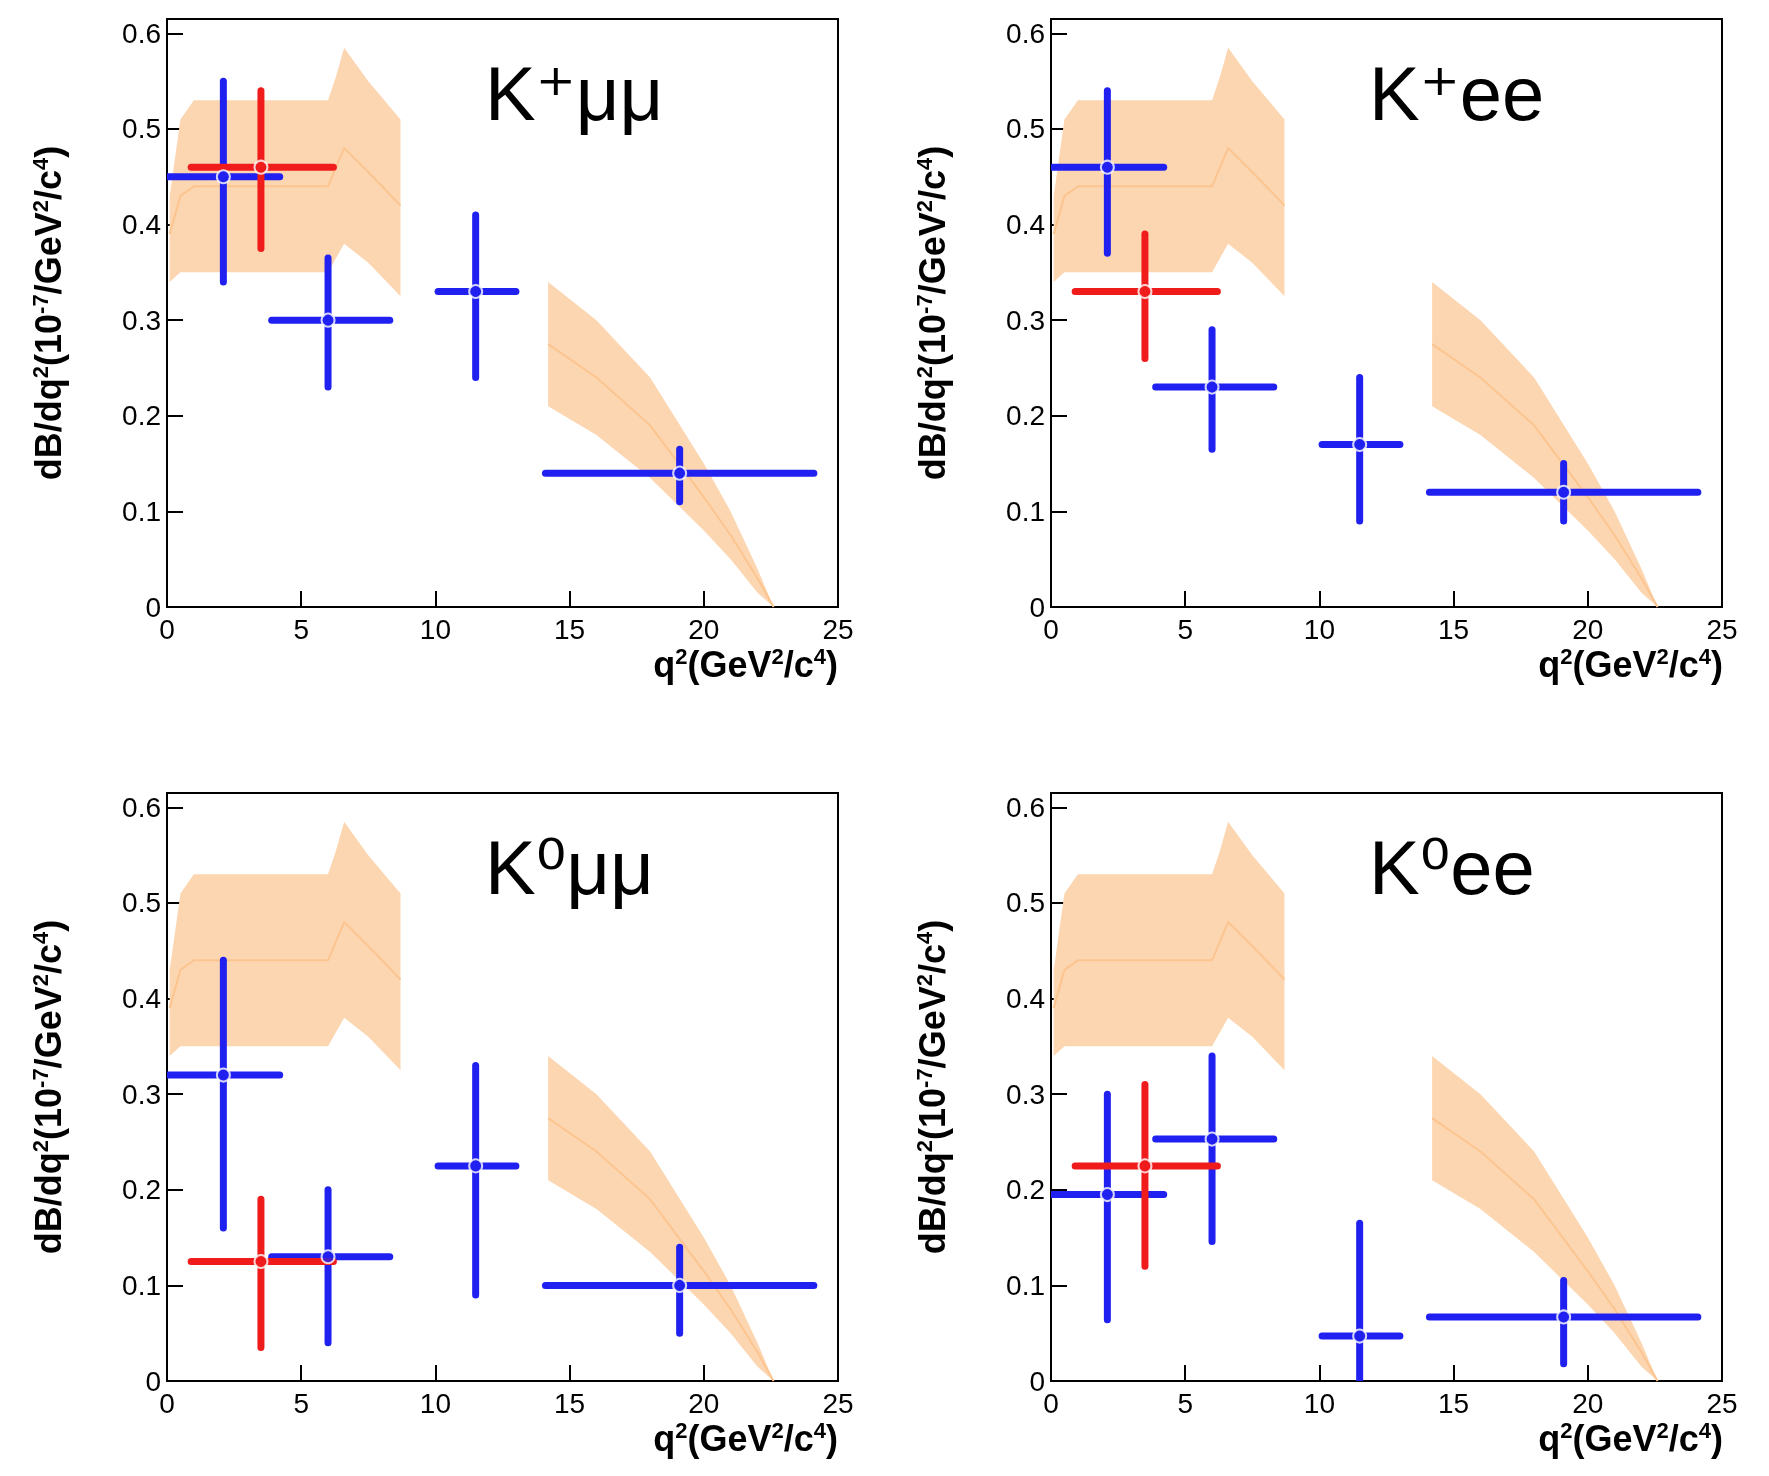 The width and height of the screenshot is (1769, 1476). I want to click on chart-title: K⁺ee, so click(1457, 93).